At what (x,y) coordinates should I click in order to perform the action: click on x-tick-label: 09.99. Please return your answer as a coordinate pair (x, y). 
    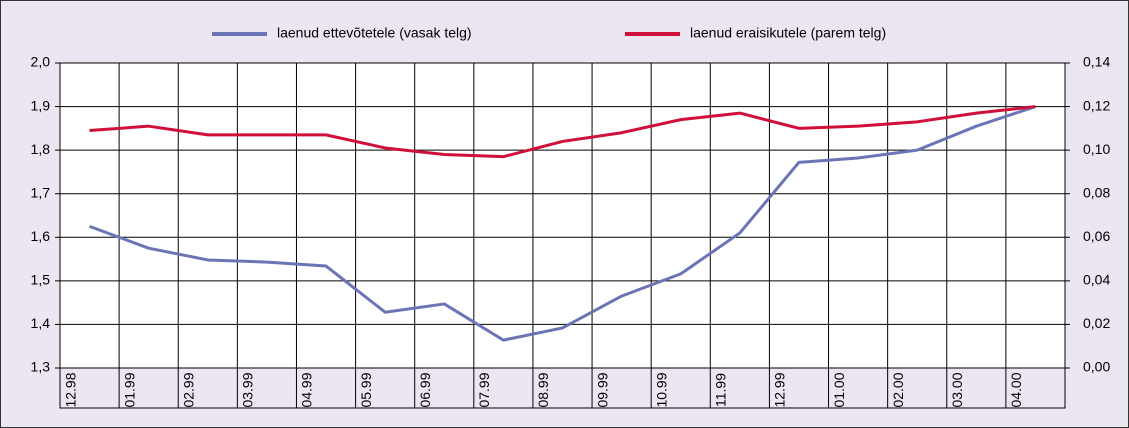
    Looking at the image, I should click on (602, 389).